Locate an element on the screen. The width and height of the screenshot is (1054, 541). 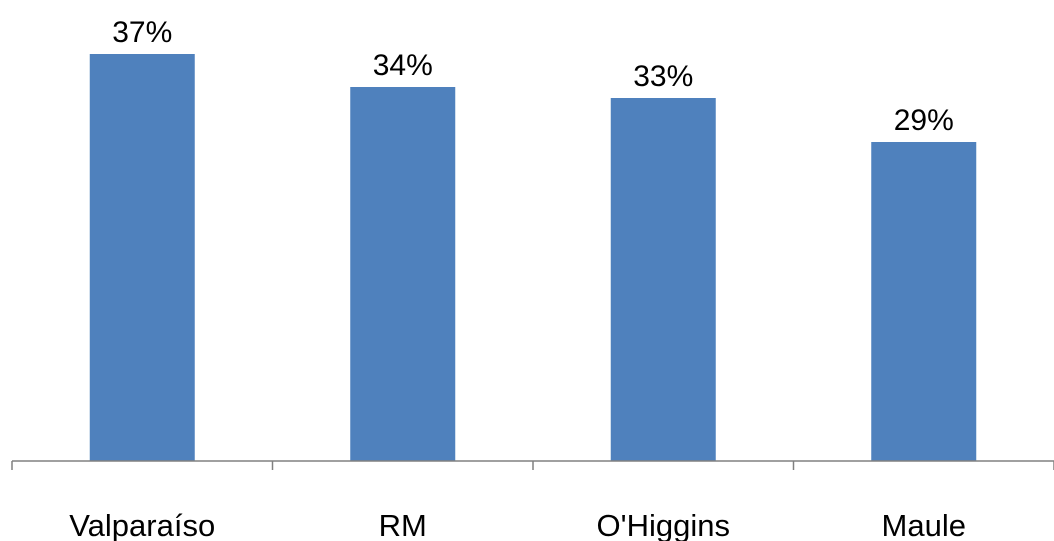
category-label: O'Higgins is located at coordinates (663, 524).